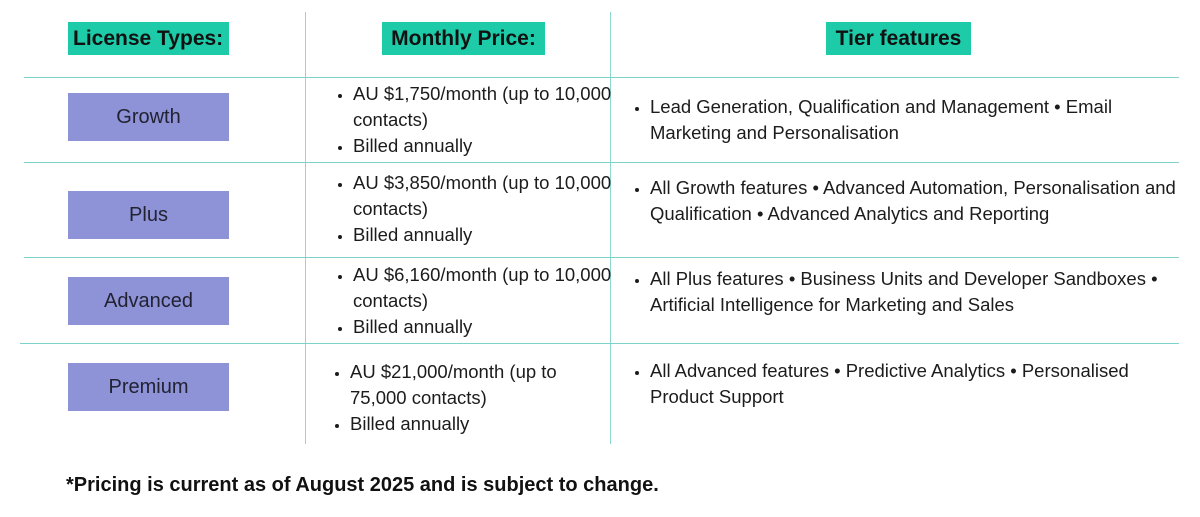 Image resolution: width=1200 pixels, height=517 pixels. Describe the element at coordinates (484, 385) in the screenshot. I see `price-item: AU $21,000/month (up to 75,000 contacts)` at that location.